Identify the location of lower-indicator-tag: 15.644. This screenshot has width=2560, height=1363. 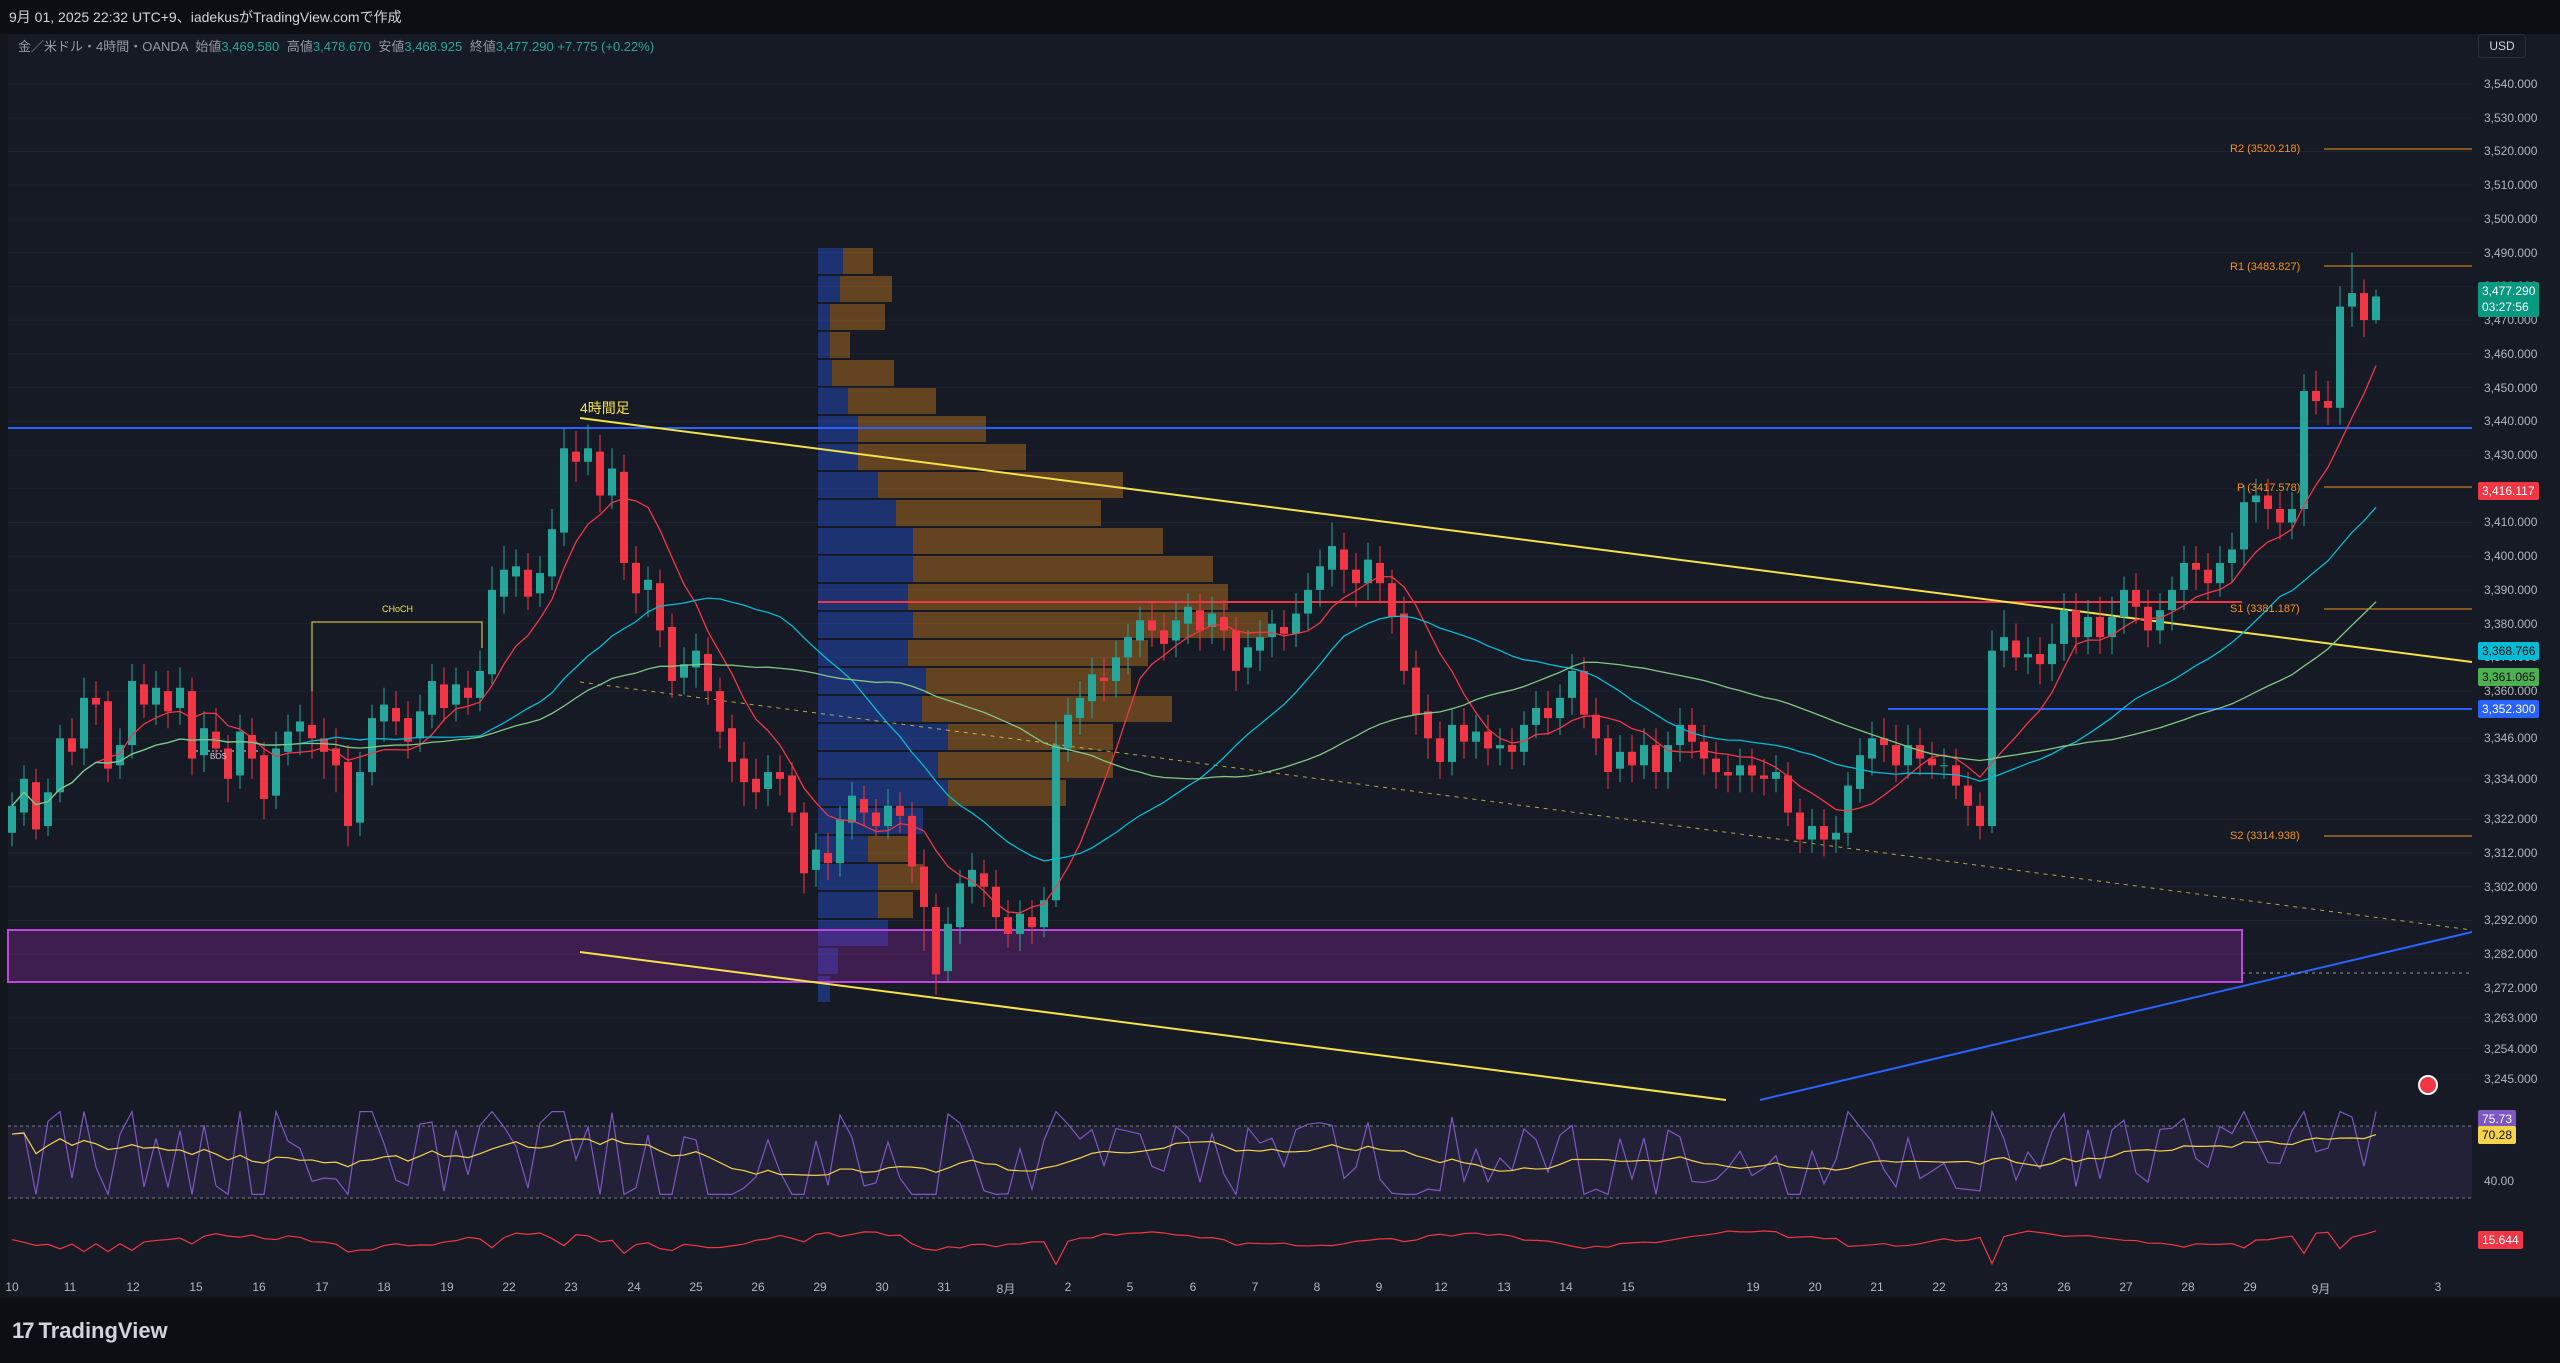
(2500, 1240).